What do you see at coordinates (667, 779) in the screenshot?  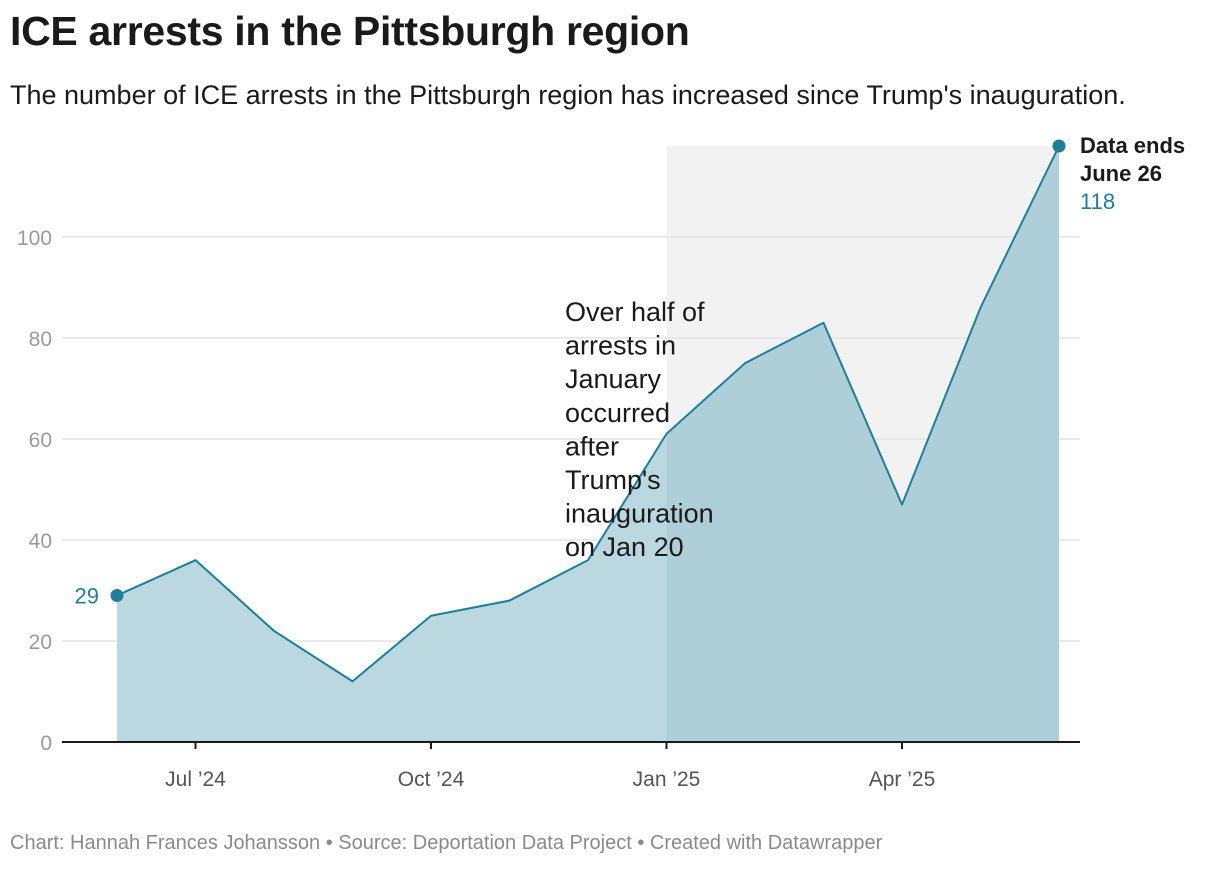 I see `x-tick-label: Jan ’25` at bounding box center [667, 779].